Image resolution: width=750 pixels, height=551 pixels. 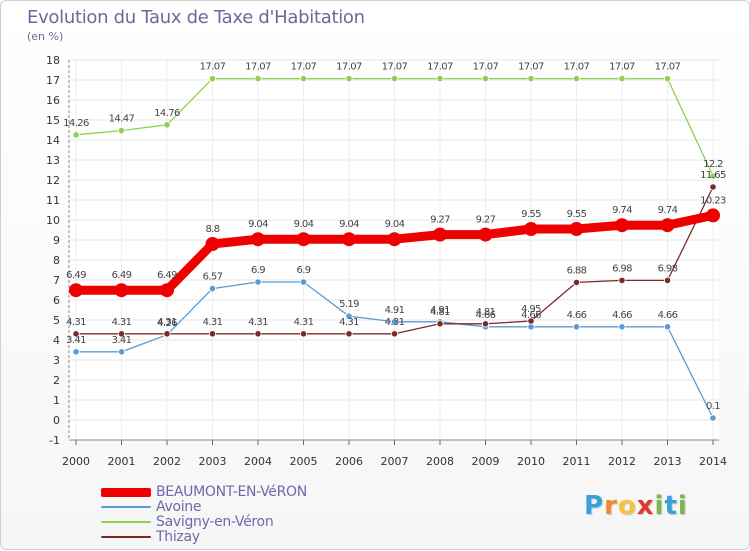 What do you see at coordinates (56, 360) in the screenshot?
I see `y-tick-label: 3` at bounding box center [56, 360].